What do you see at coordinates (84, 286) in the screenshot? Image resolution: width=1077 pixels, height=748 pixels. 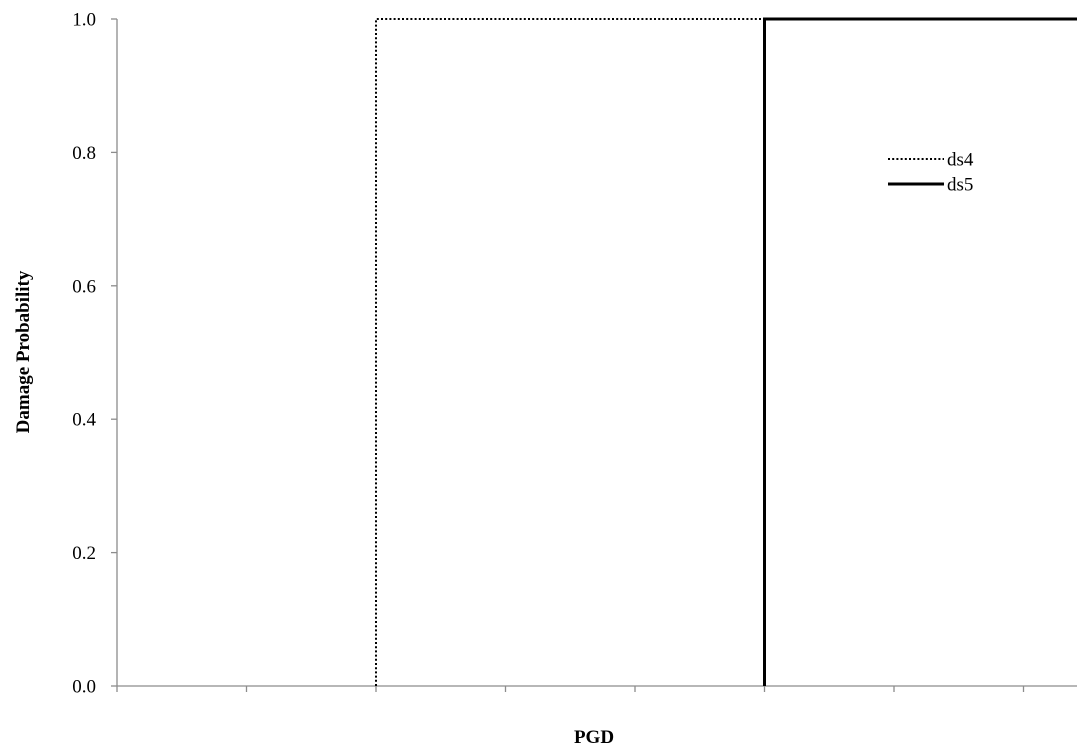 I see `y-tick-label: 0.6` at bounding box center [84, 286].